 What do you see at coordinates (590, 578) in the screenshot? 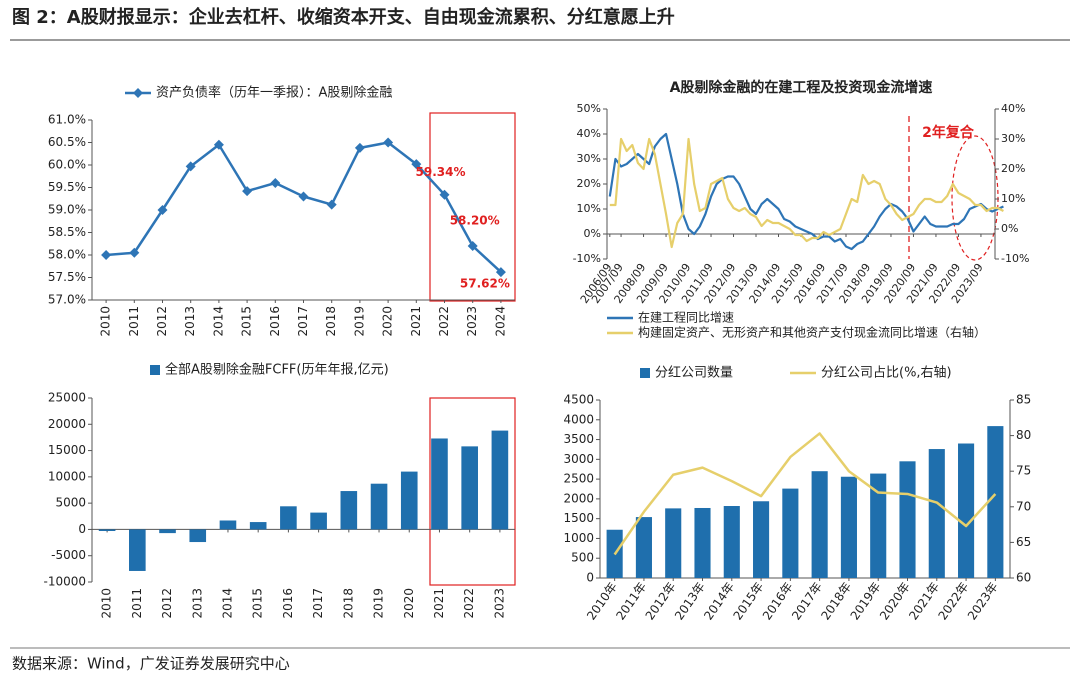
I see `y-tick-label: 0` at bounding box center [590, 578].